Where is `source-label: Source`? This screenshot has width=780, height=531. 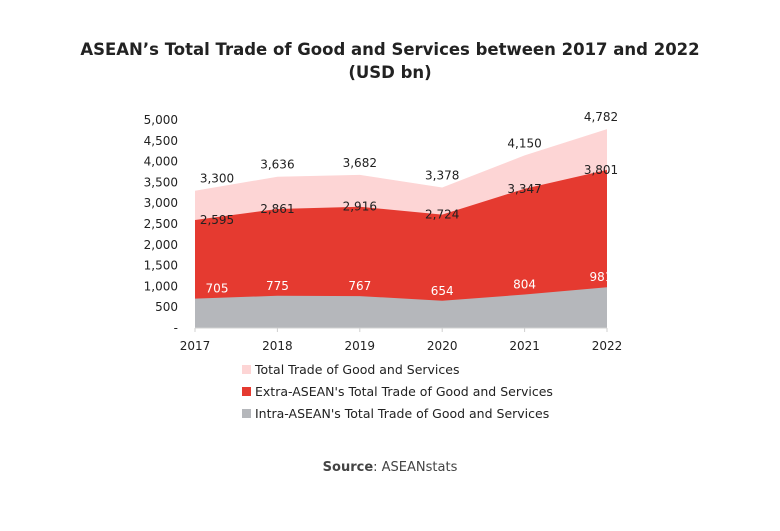
source-label: Source is located at coordinates (348, 467).